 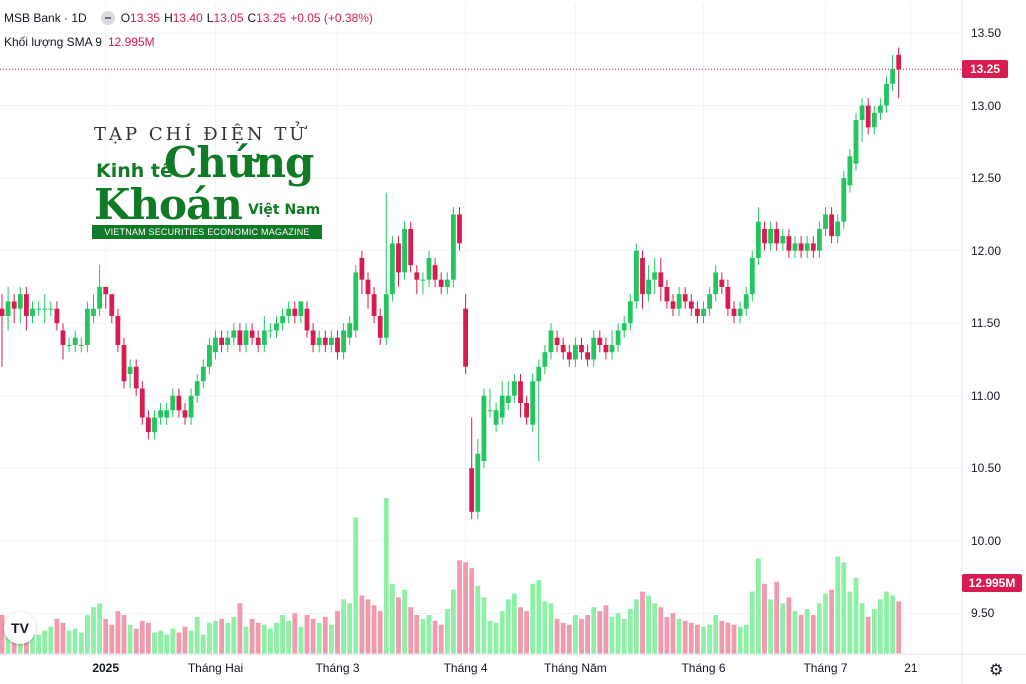 What do you see at coordinates (187, 18) in the screenshot?
I see `high-value: 13.40` at bounding box center [187, 18].